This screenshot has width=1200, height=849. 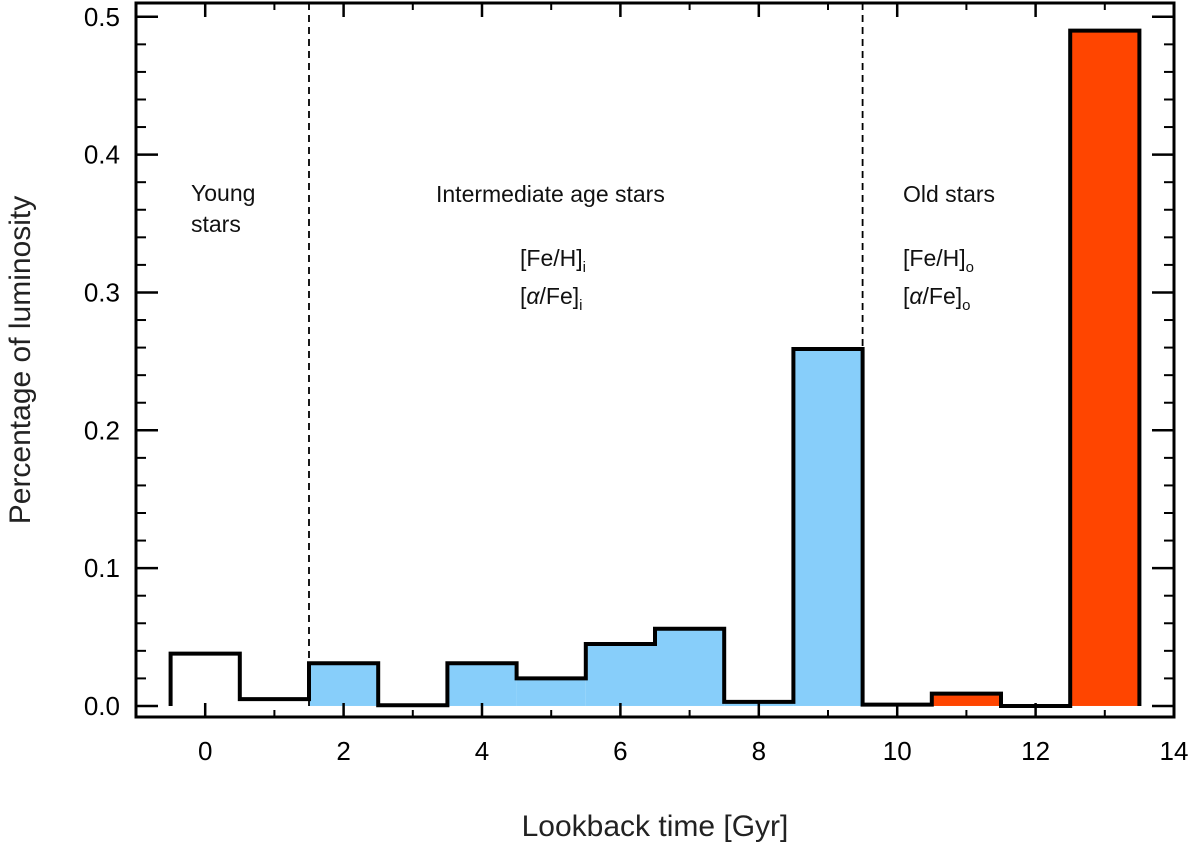 I want to click on afe-alpha-old: α, so click(x=916, y=296).